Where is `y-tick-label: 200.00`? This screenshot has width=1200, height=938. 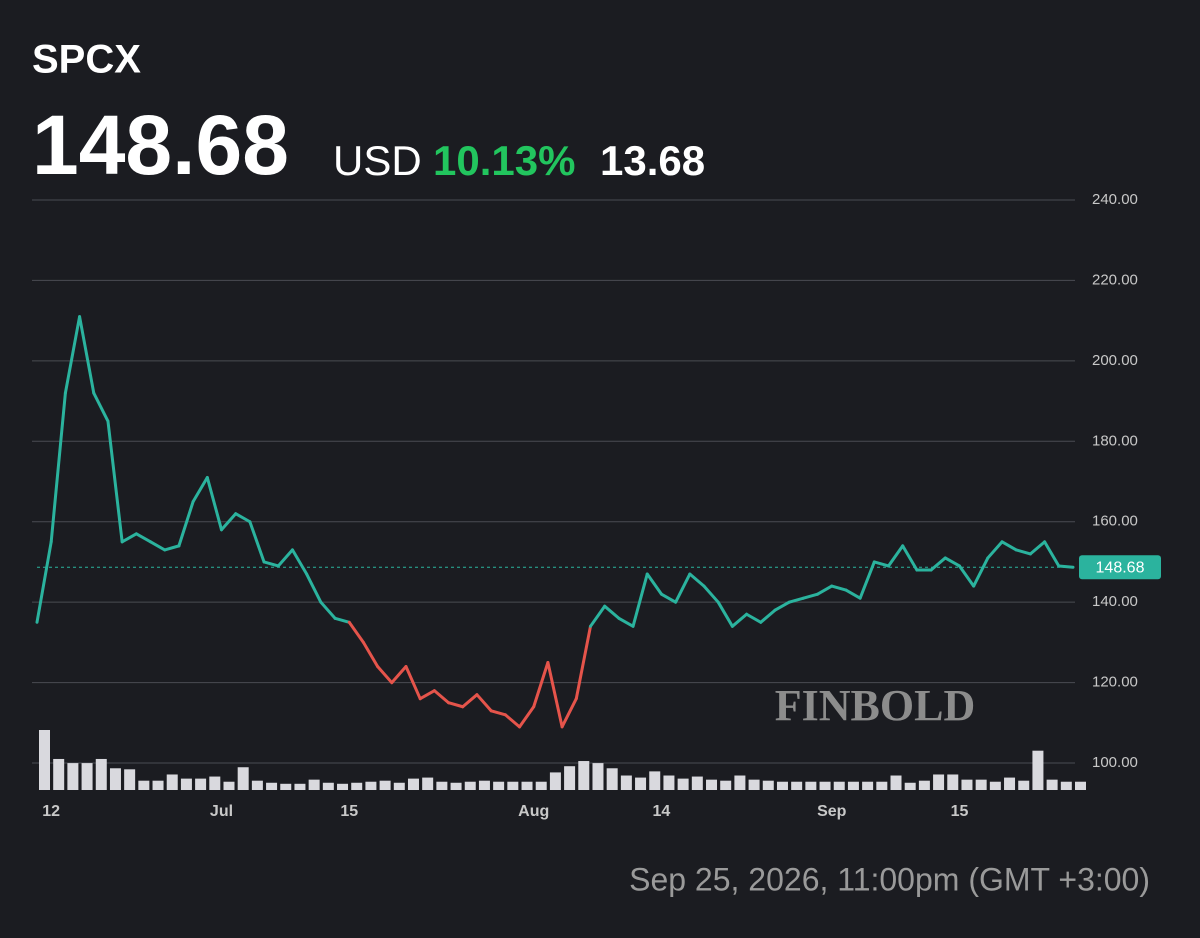 y-tick-label: 200.00 is located at coordinates (1115, 360).